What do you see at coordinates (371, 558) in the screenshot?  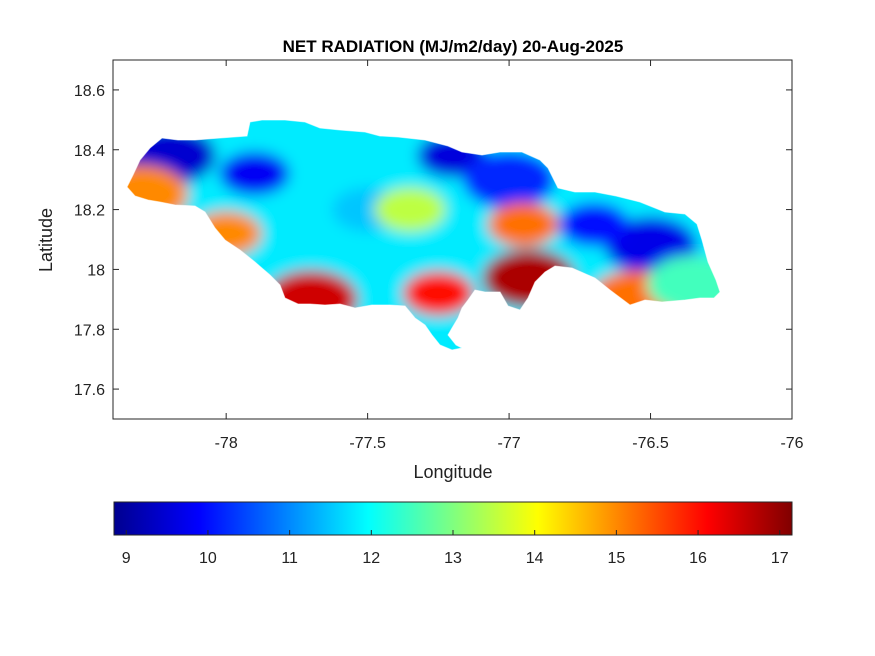 I see `colorbar-tick-label: 12` at bounding box center [371, 558].